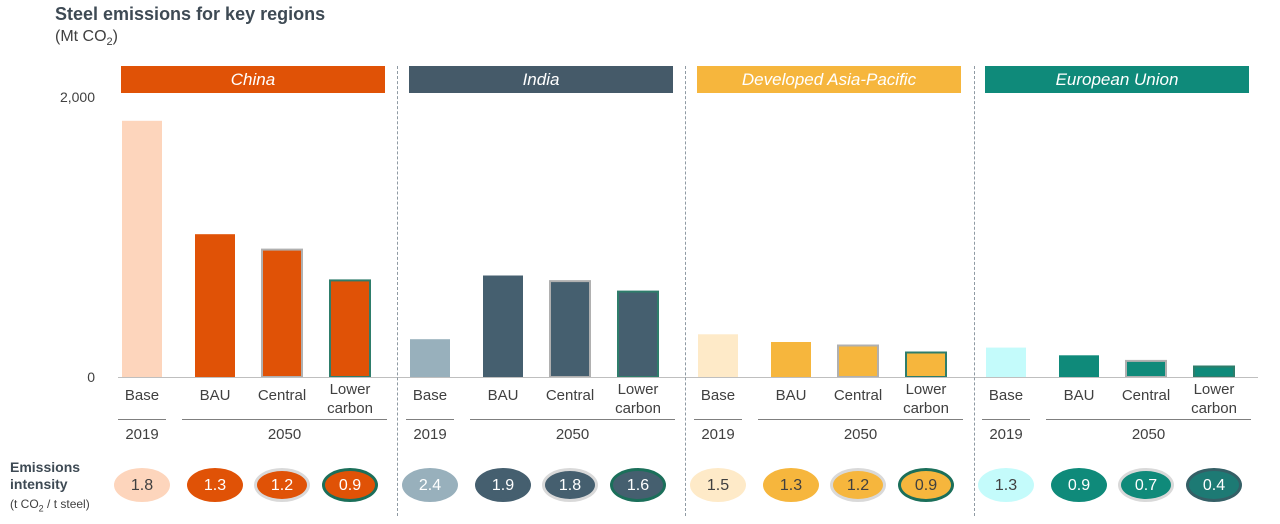 Image resolution: width=1280 pixels, height=524 pixels. What do you see at coordinates (791, 359) in the screenshot?
I see `bar-developed-asia-pacific-bau` at bounding box center [791, 359].